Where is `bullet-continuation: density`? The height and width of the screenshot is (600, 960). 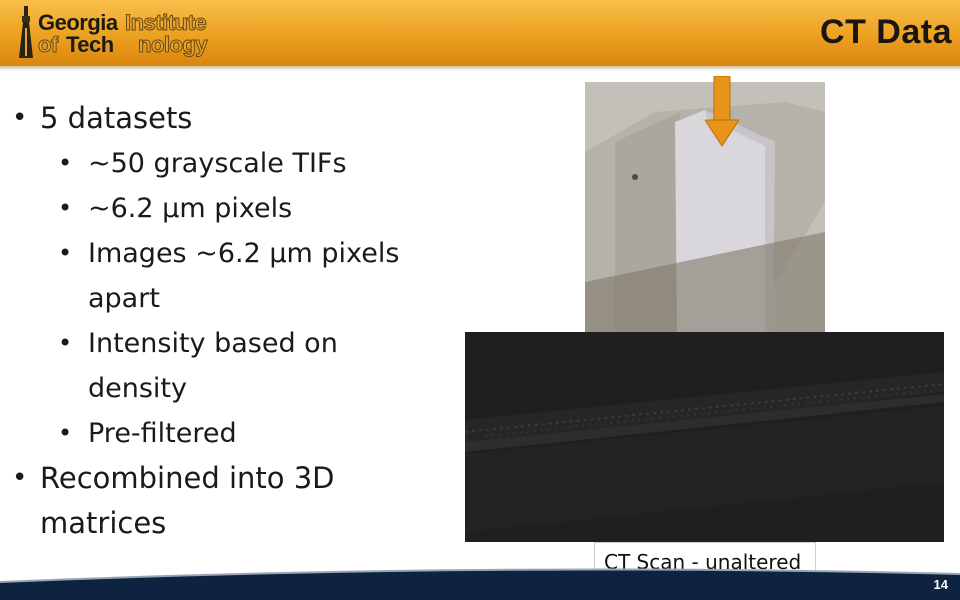 bullet-continuation: density is located at coordinates (137, 388).